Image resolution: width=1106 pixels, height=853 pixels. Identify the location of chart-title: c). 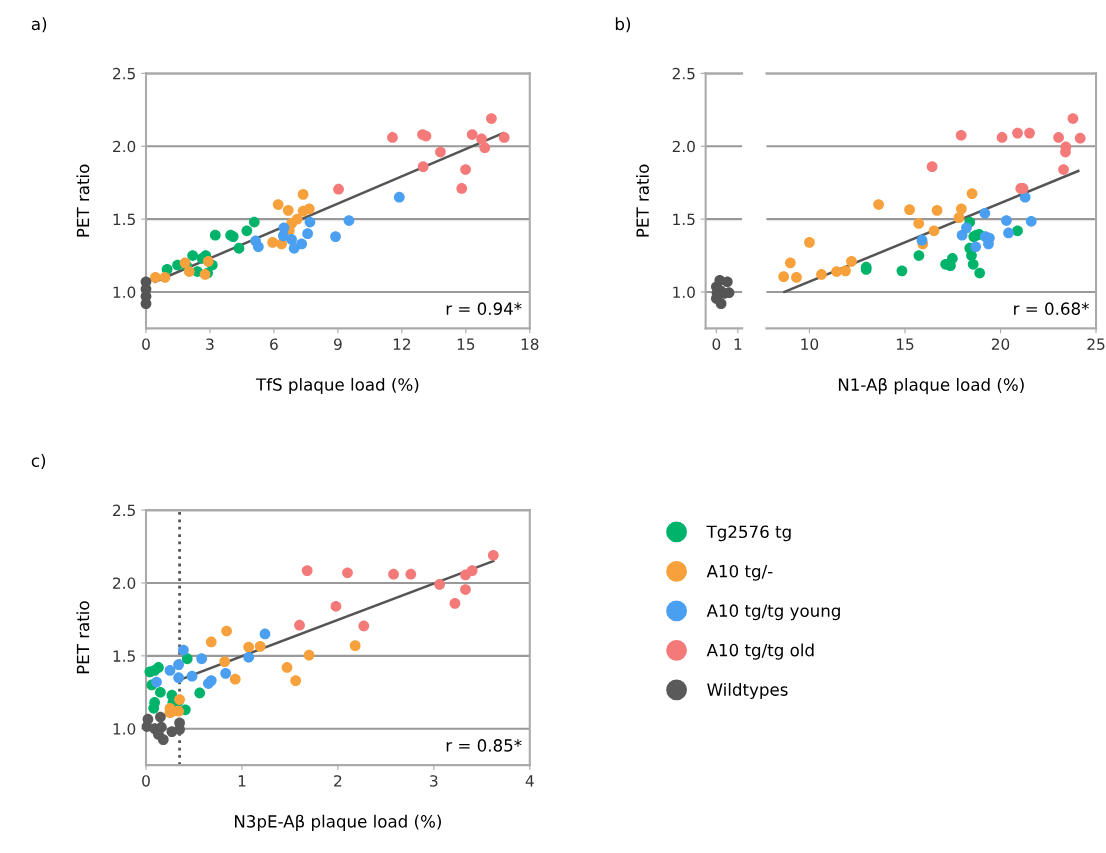
(38, 461).